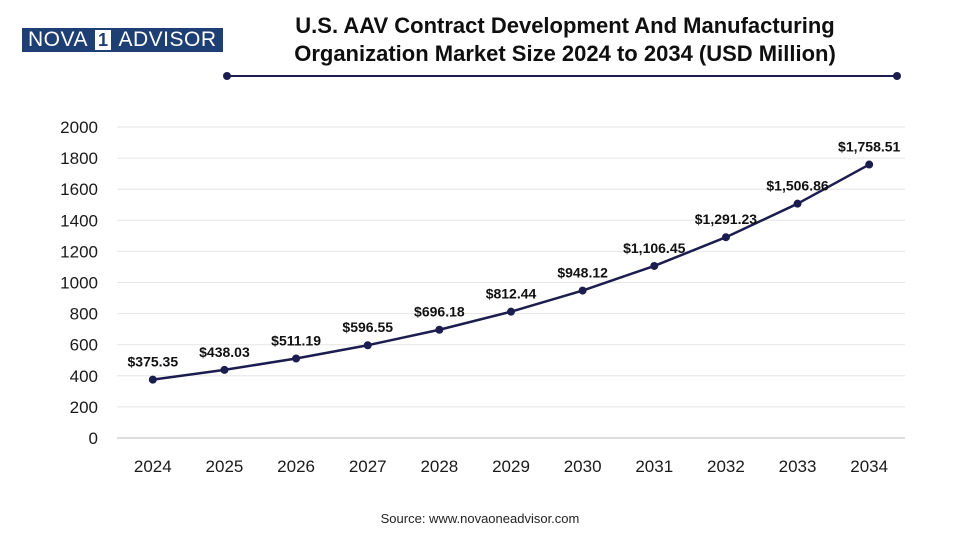  Describe the element at coordinates (511, 466) in the screenshot. I see `x-tick-label: 2029` at that location.